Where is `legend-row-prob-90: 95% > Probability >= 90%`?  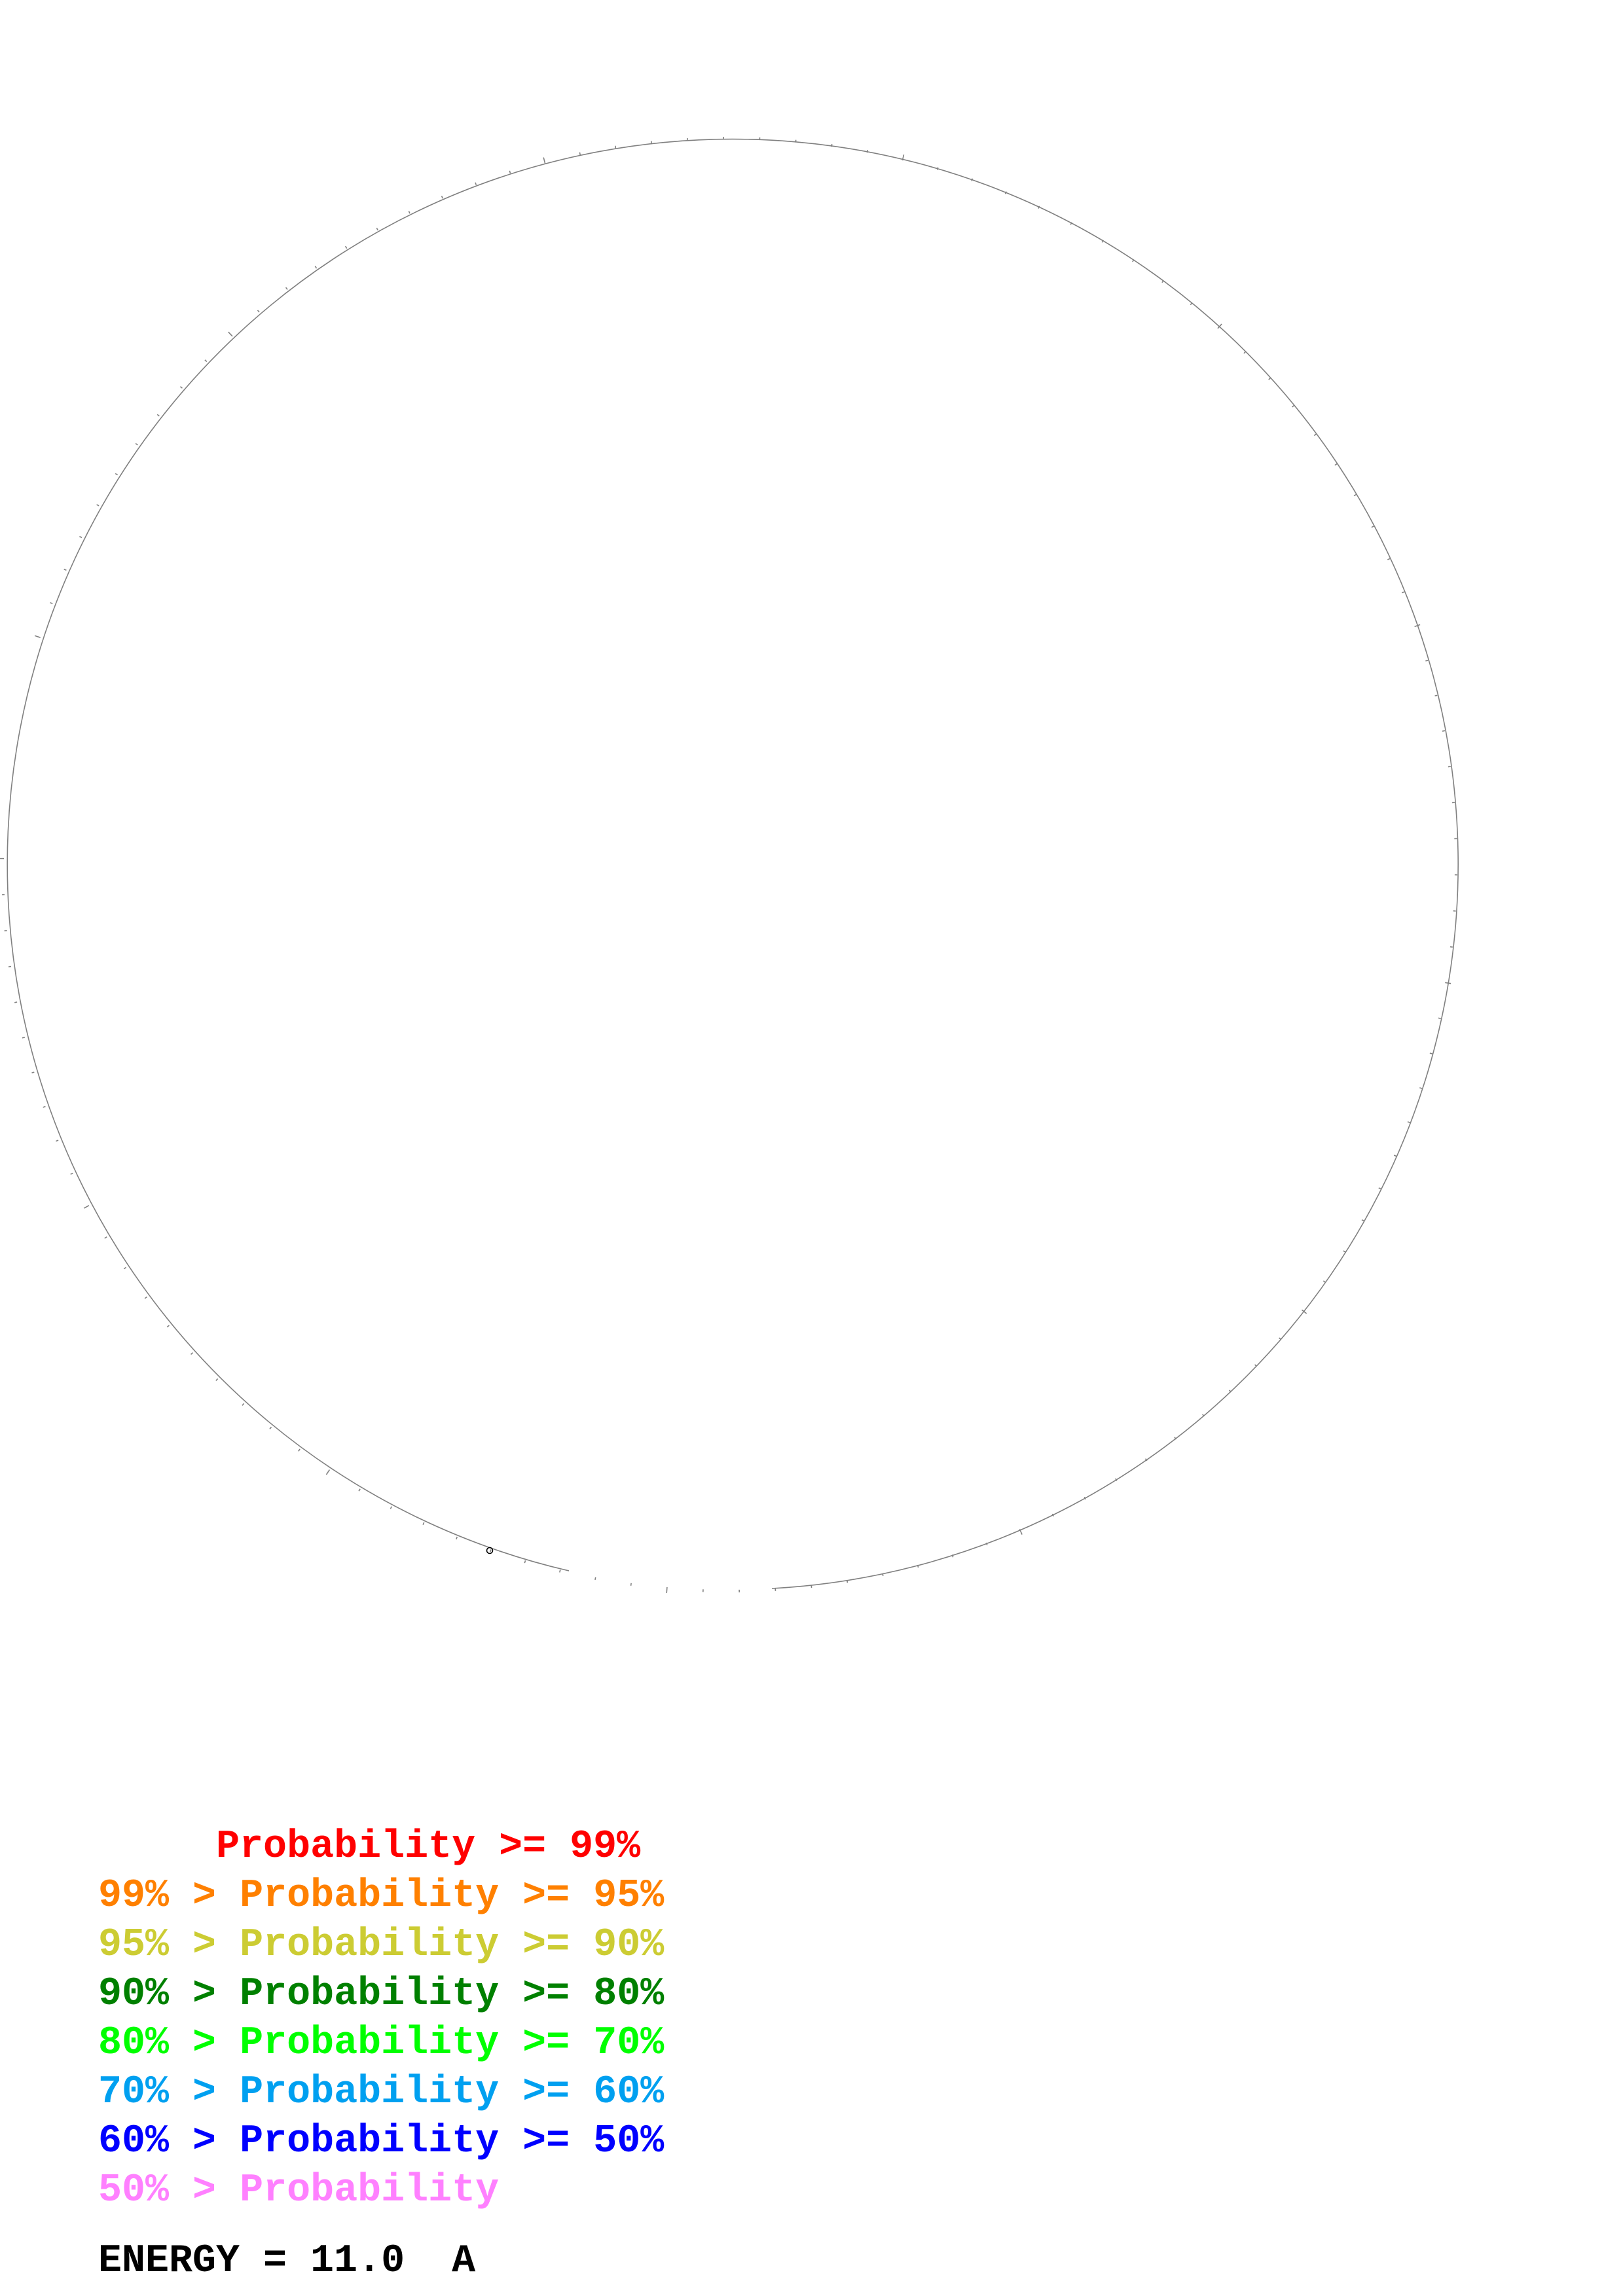
legend-row-prob-90: 95% > Probability >= 90% is located at coordinates (458, 1946).